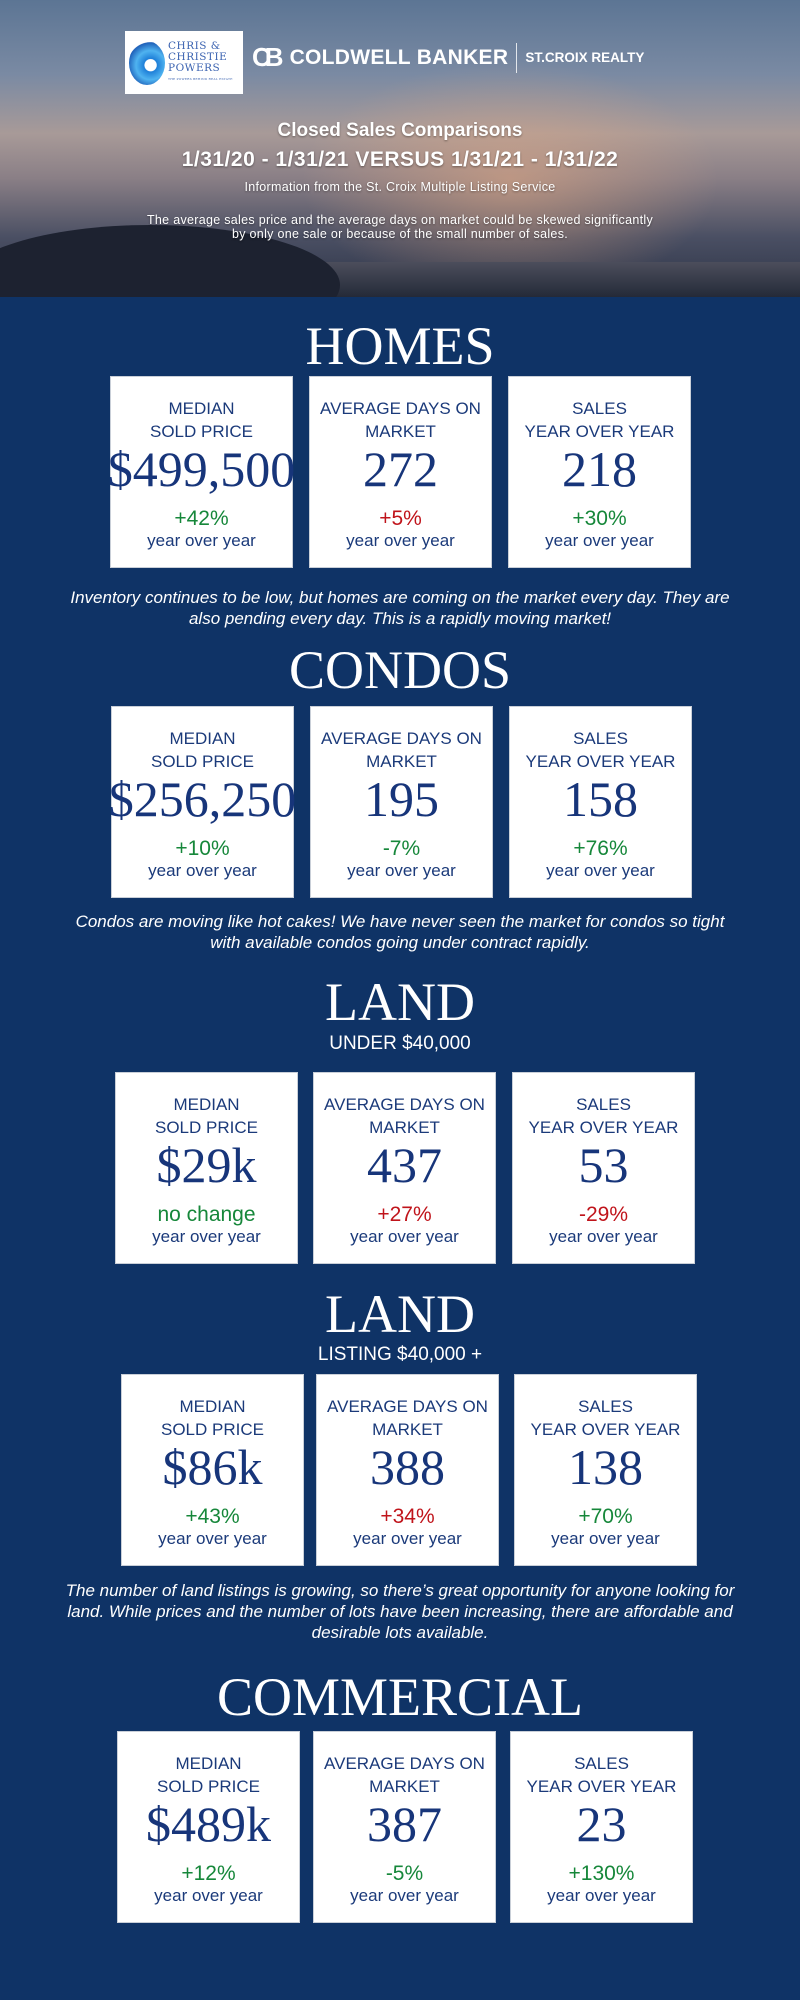  Describe the element at coordinates (147, 62) in the screenshot. I see `wave-logo-icon` at that location.